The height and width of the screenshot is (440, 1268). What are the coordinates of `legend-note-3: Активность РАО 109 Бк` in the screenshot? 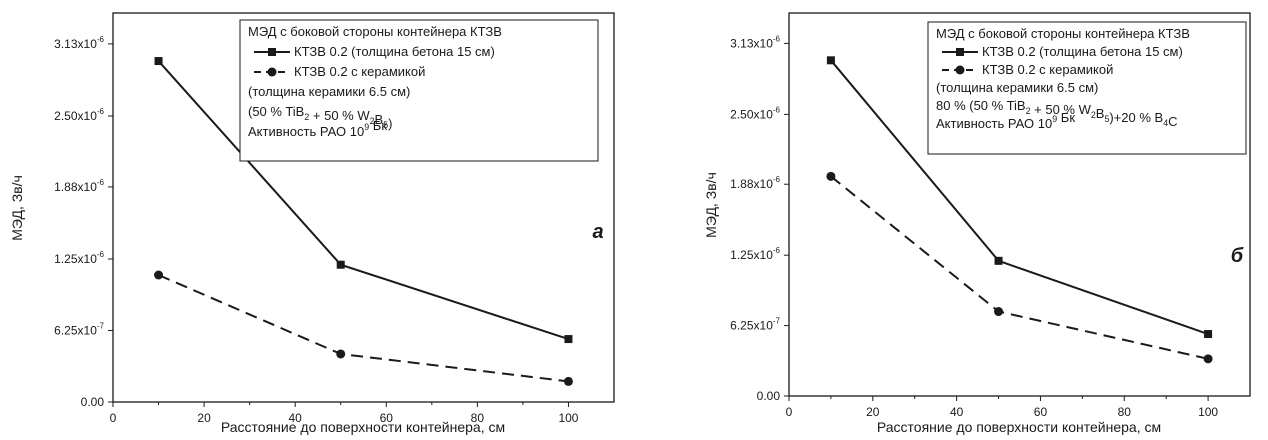 It's located at (1005, 120).